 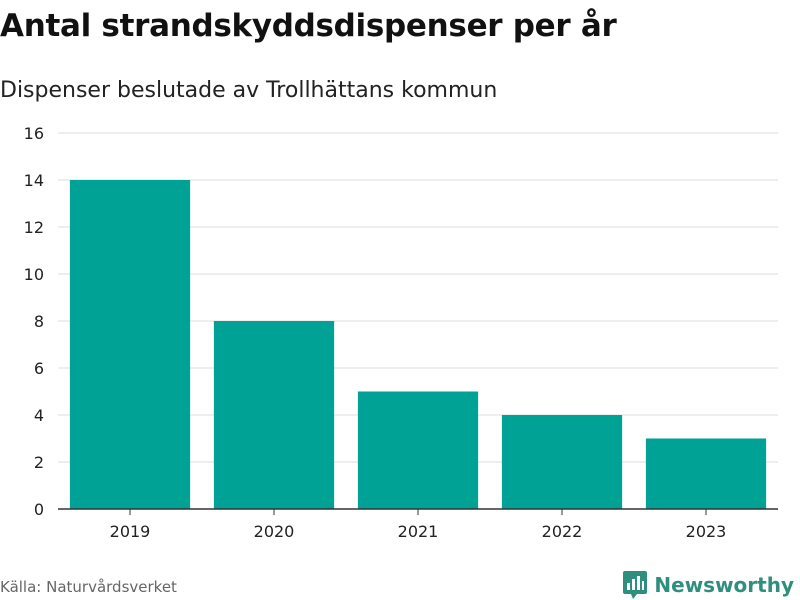 What do you see at coordinates (706, 531) in the screenshot?
I see `x-tick-label: 2023` at bounding box center [706, 531].